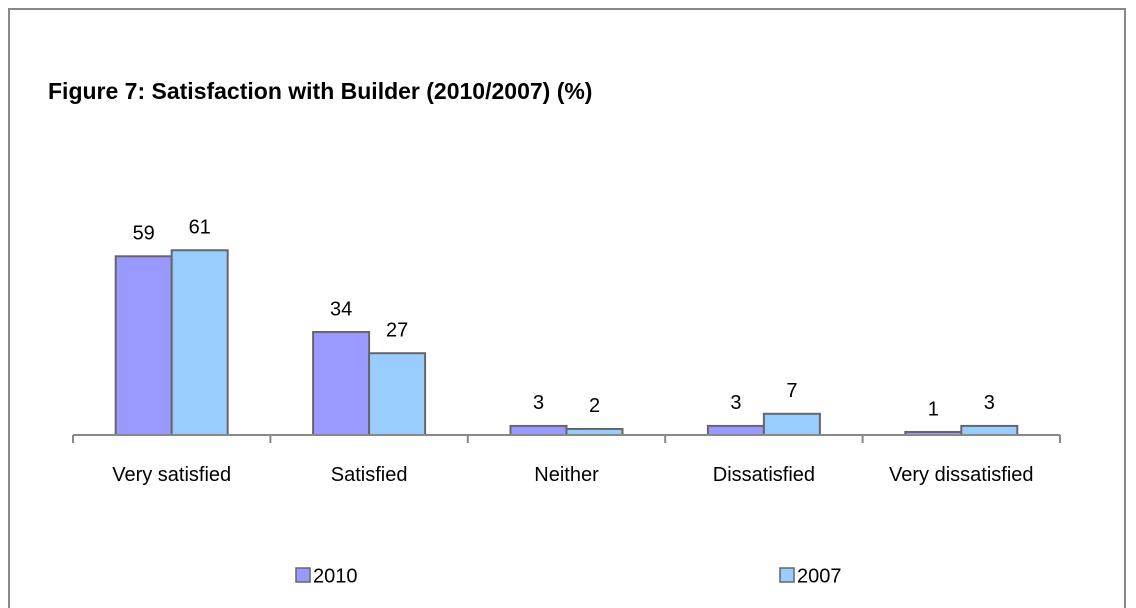 The height and width of the screenshot is (608, 1136). Describe the element at coordinates (200, 228) in the screenshot. I see `data-label: 61` at that location.